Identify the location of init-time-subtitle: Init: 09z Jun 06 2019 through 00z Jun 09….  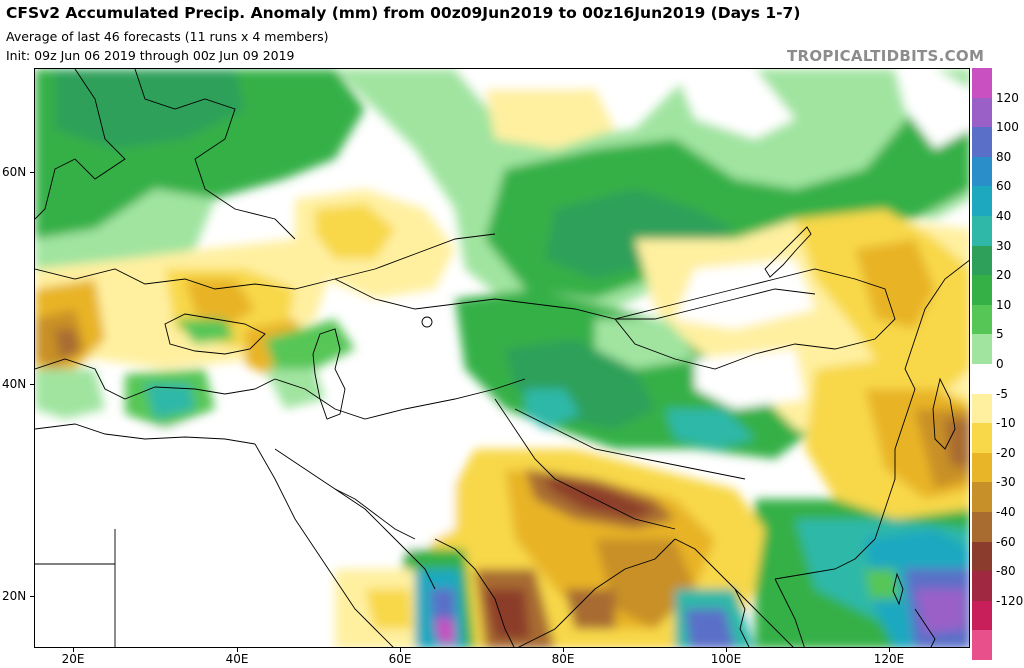
(150, 55).